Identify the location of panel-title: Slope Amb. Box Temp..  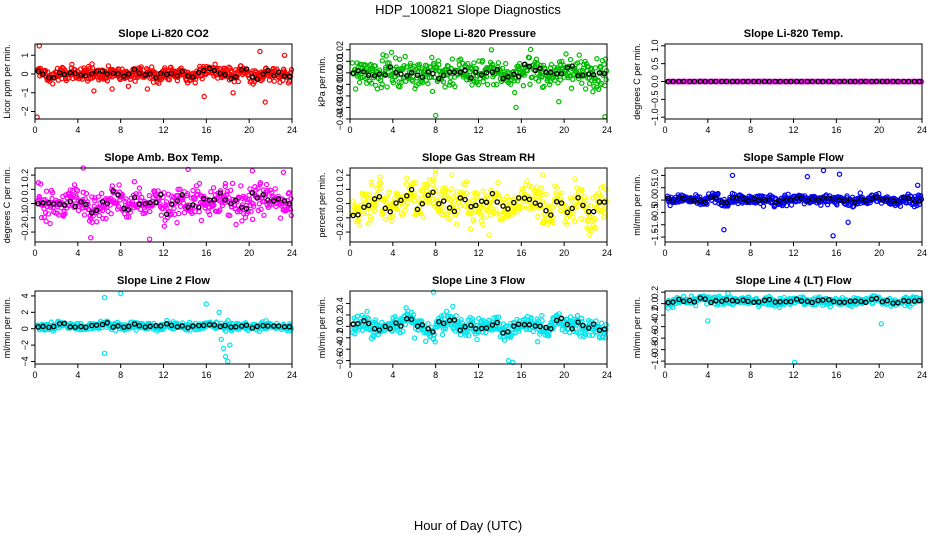
(163, 158).